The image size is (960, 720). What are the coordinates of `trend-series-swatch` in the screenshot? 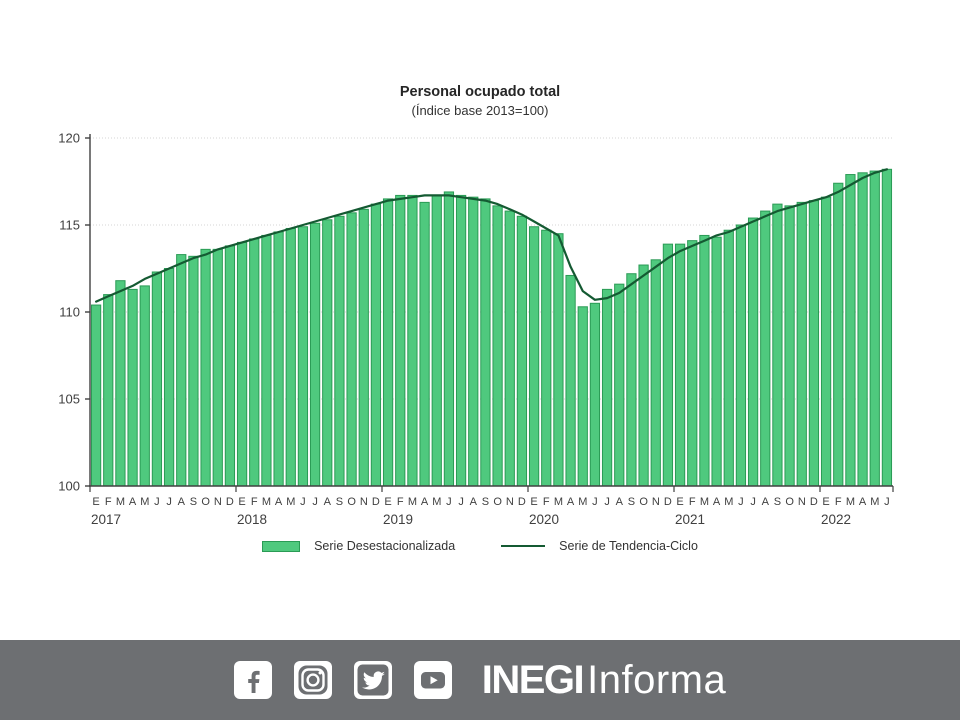 It's located at (523, 546).